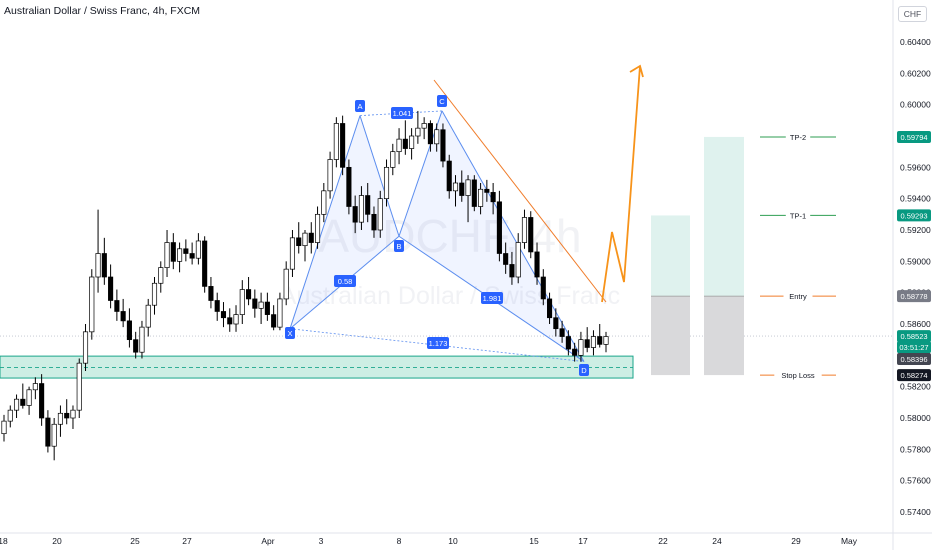  Describe the element at coordinates (442, 101) in the screenshot. I see `pattern-badge: C` at that location.